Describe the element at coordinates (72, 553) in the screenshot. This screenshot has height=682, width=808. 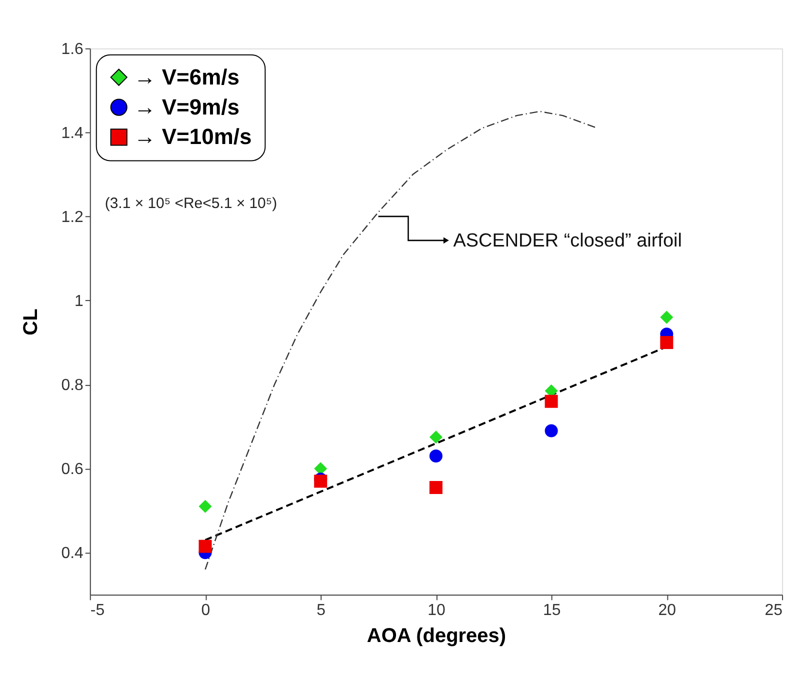
I see `y-tick-label: 0.4` at that location.